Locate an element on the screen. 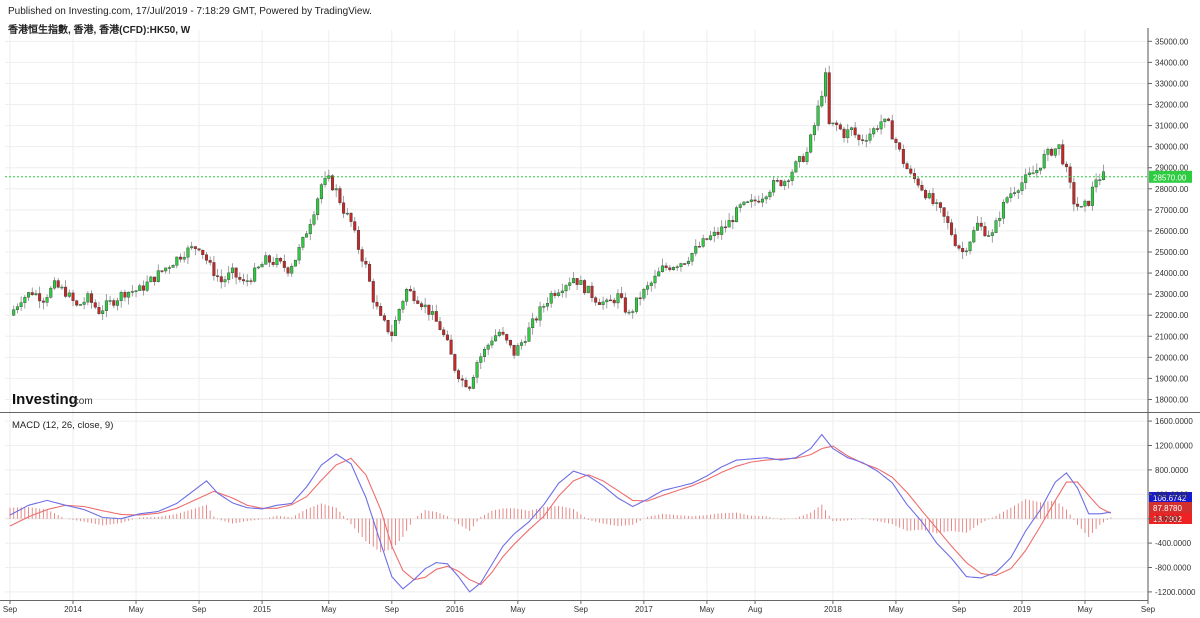 This screenshot has width=1200, height=618. histogram-value-badge-label: 18.7982 is located at coordinates (1167, 519).